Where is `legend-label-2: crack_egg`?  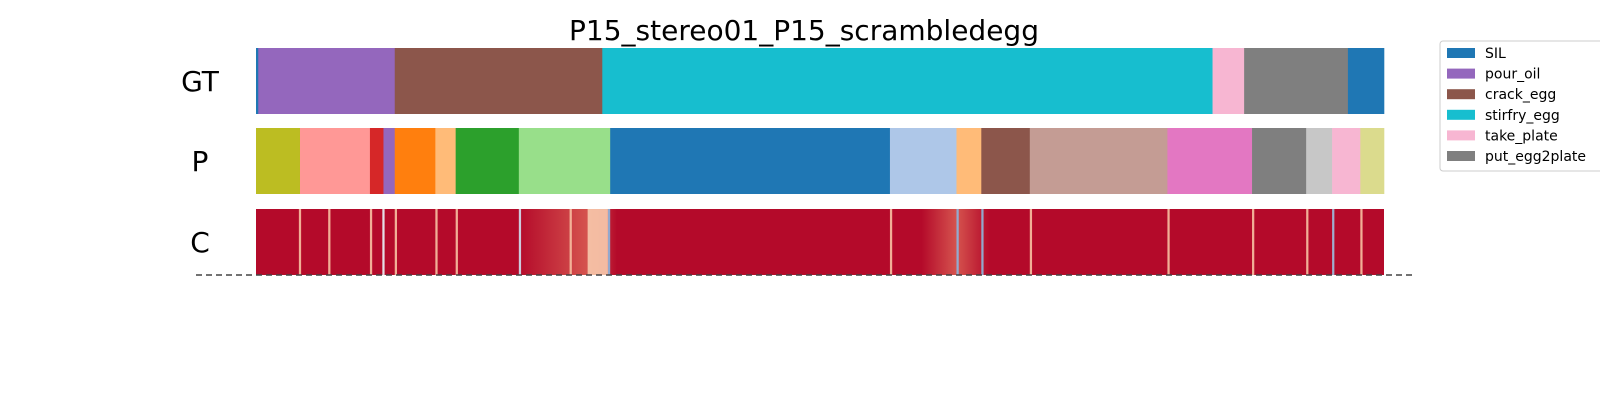 legend-label-2: crack_egg is located at coordinates (1520, 95).